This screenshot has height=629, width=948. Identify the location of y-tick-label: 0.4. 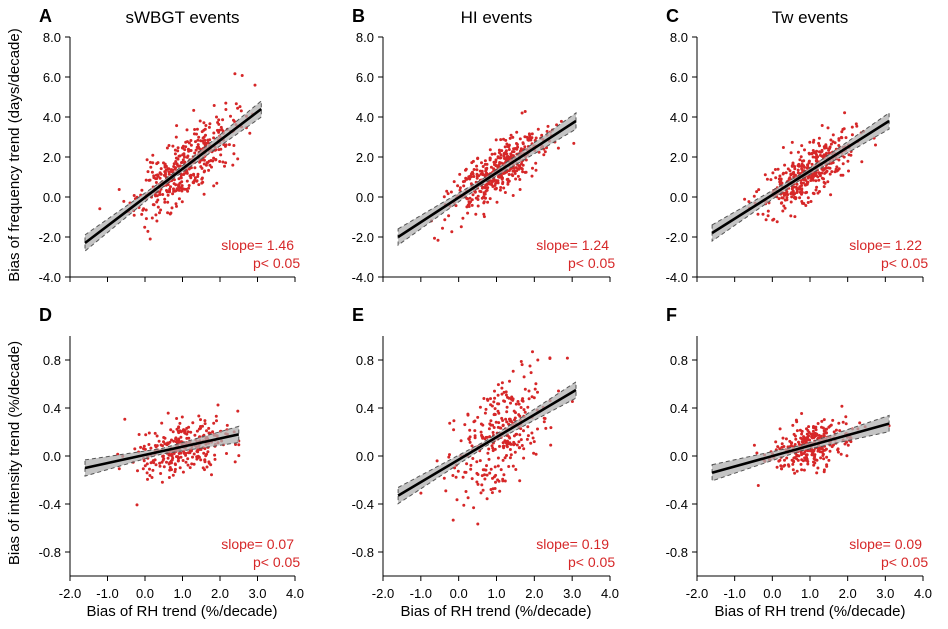
(365, 408).